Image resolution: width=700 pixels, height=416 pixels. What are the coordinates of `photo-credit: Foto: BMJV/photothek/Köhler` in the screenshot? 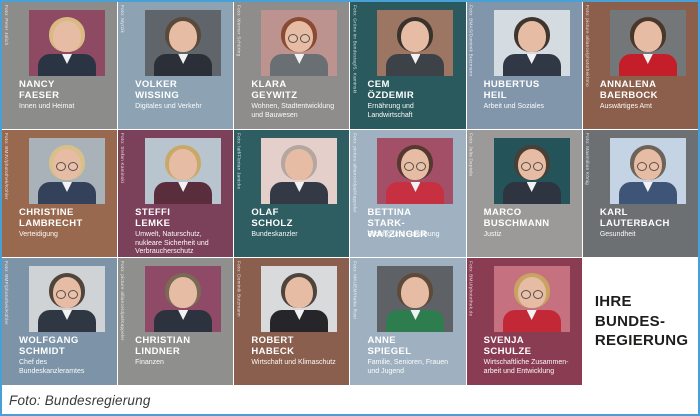 It's located at (6, 166).